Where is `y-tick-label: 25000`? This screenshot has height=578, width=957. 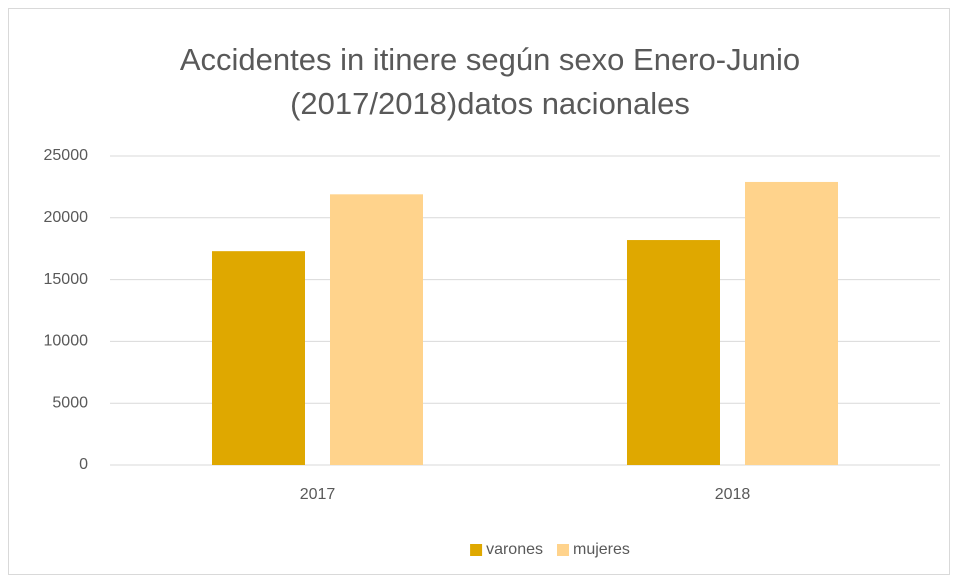 y-tick-label: 25000 is located at coordinates (66, 155).